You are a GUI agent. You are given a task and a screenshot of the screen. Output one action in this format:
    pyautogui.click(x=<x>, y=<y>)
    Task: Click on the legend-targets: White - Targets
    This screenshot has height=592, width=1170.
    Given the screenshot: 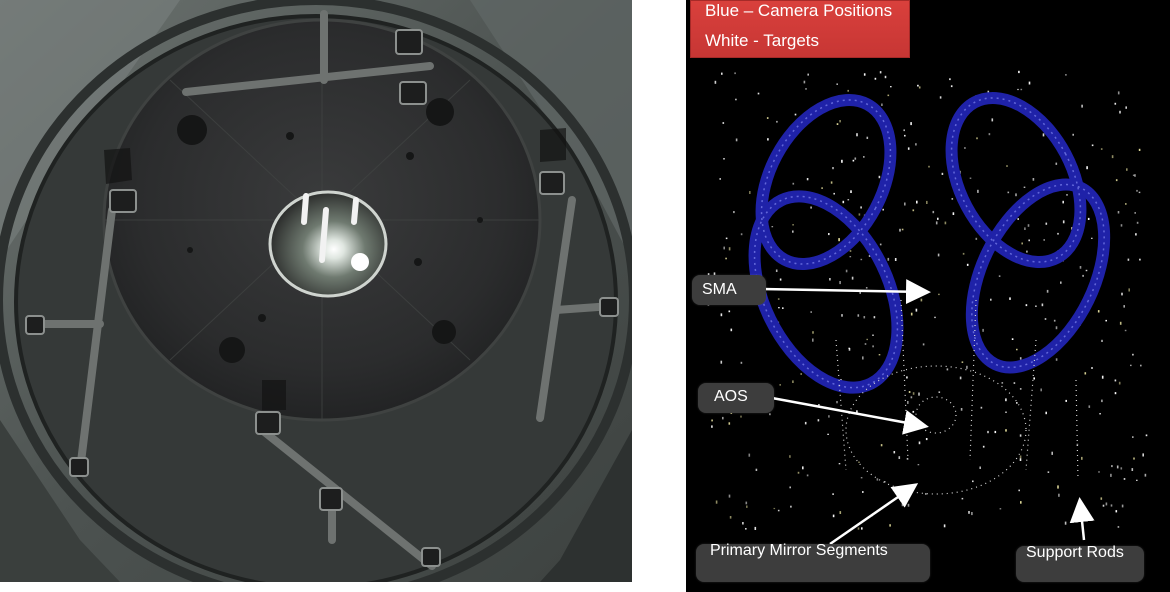 What is the action you would take?
    pyautogui.click(x=762, y=40)
    